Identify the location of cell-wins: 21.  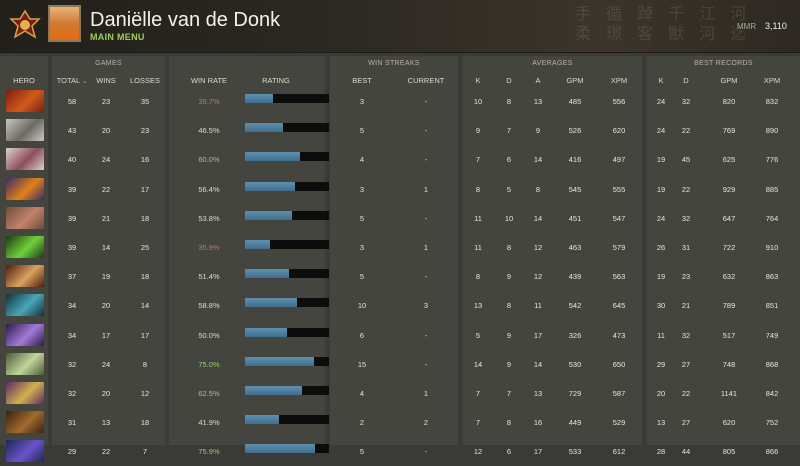
(106, 218).